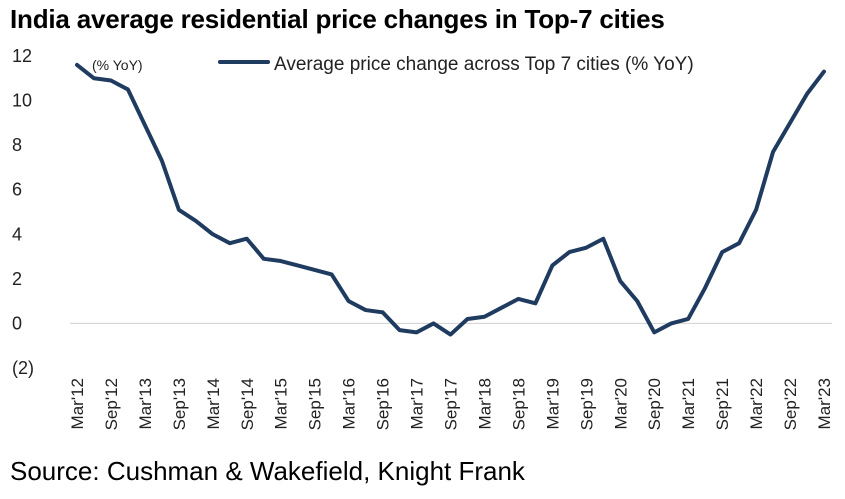 The width and height of the screenshot is (845, 499). I want to click on x-tick-label: Mar'13, so click(145, 403).